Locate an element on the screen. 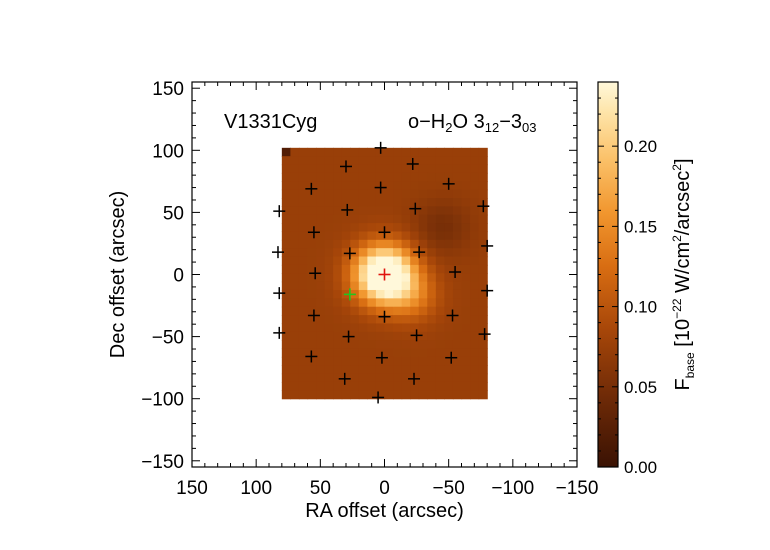 This screenshot has width=770, height=550. y-tick-label: −150 is located at coordinates (162, 462).